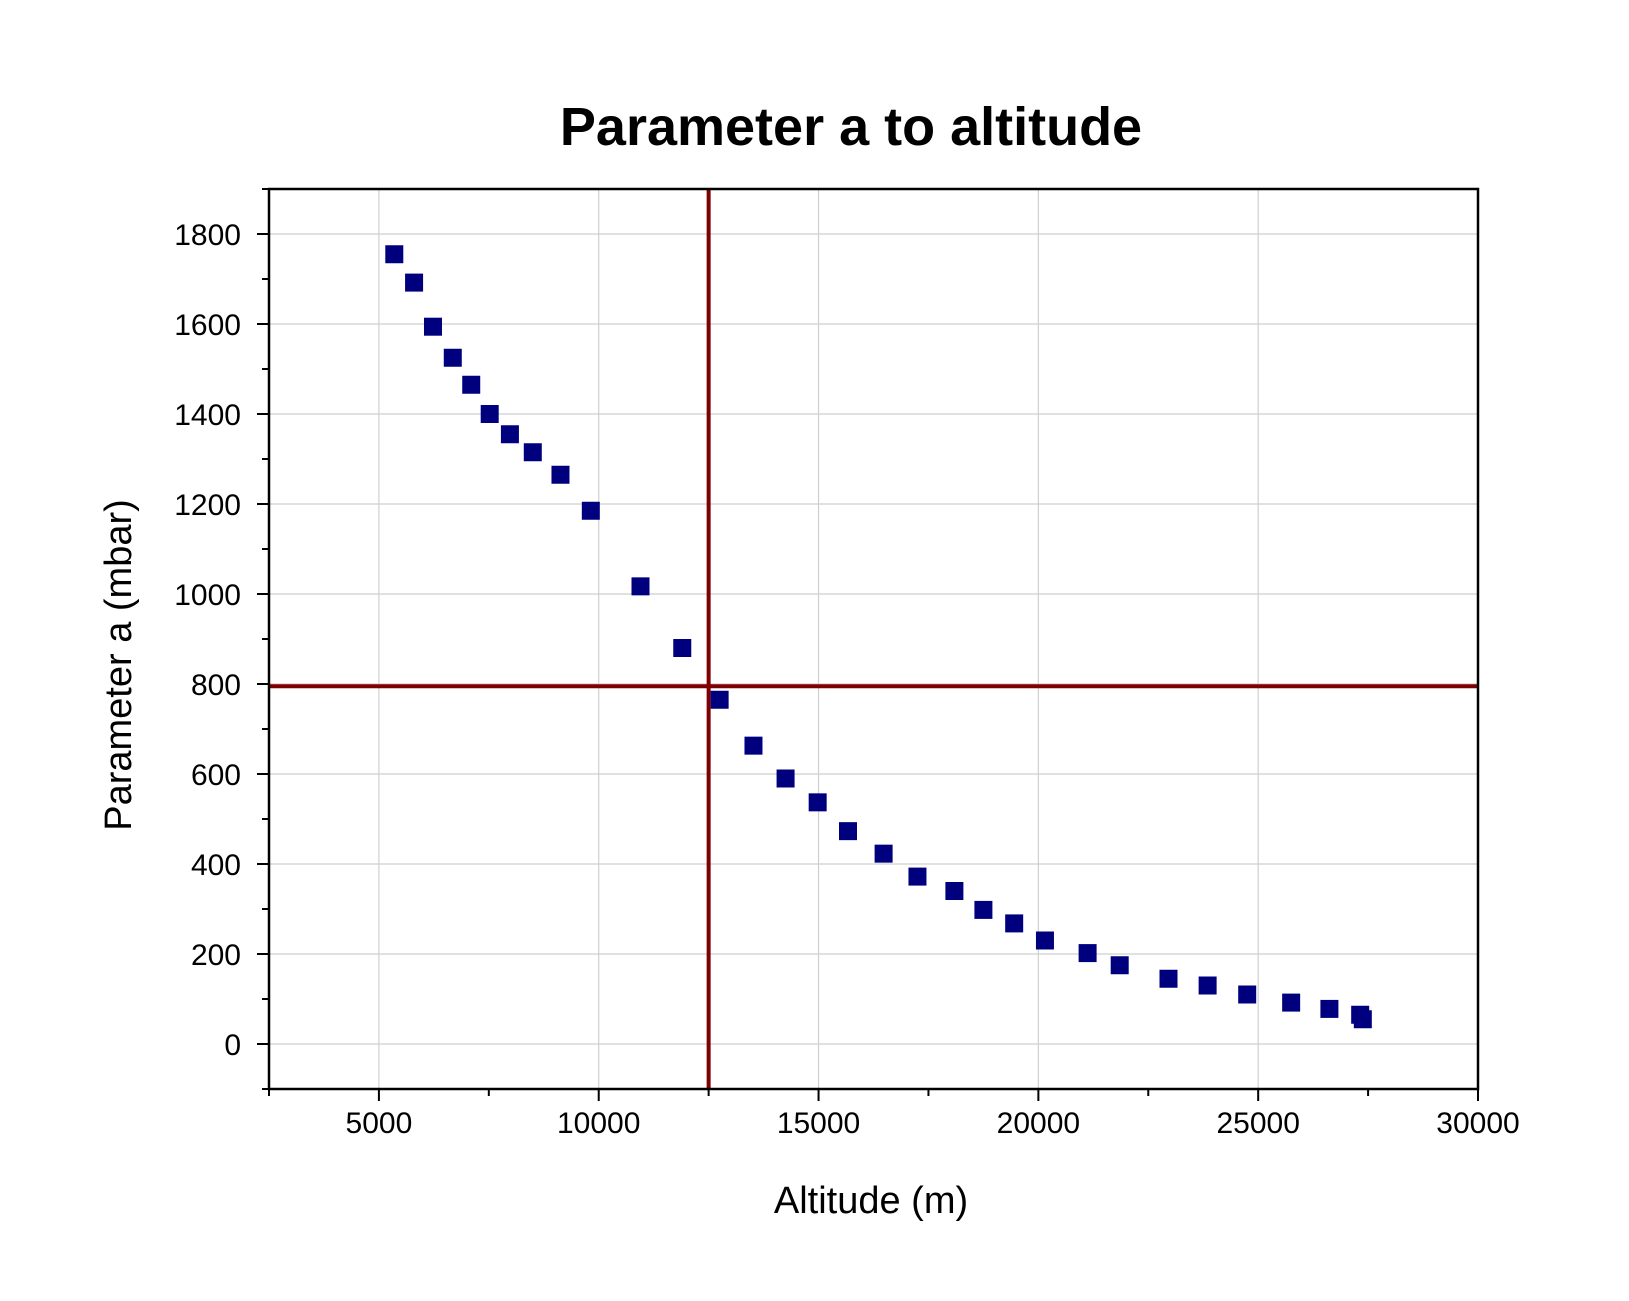 This screenshot has height=1301, width=1629. Describe the element at coordinates (216, 685) in the screenshot. I see `y-tick-label: 800` at that location.